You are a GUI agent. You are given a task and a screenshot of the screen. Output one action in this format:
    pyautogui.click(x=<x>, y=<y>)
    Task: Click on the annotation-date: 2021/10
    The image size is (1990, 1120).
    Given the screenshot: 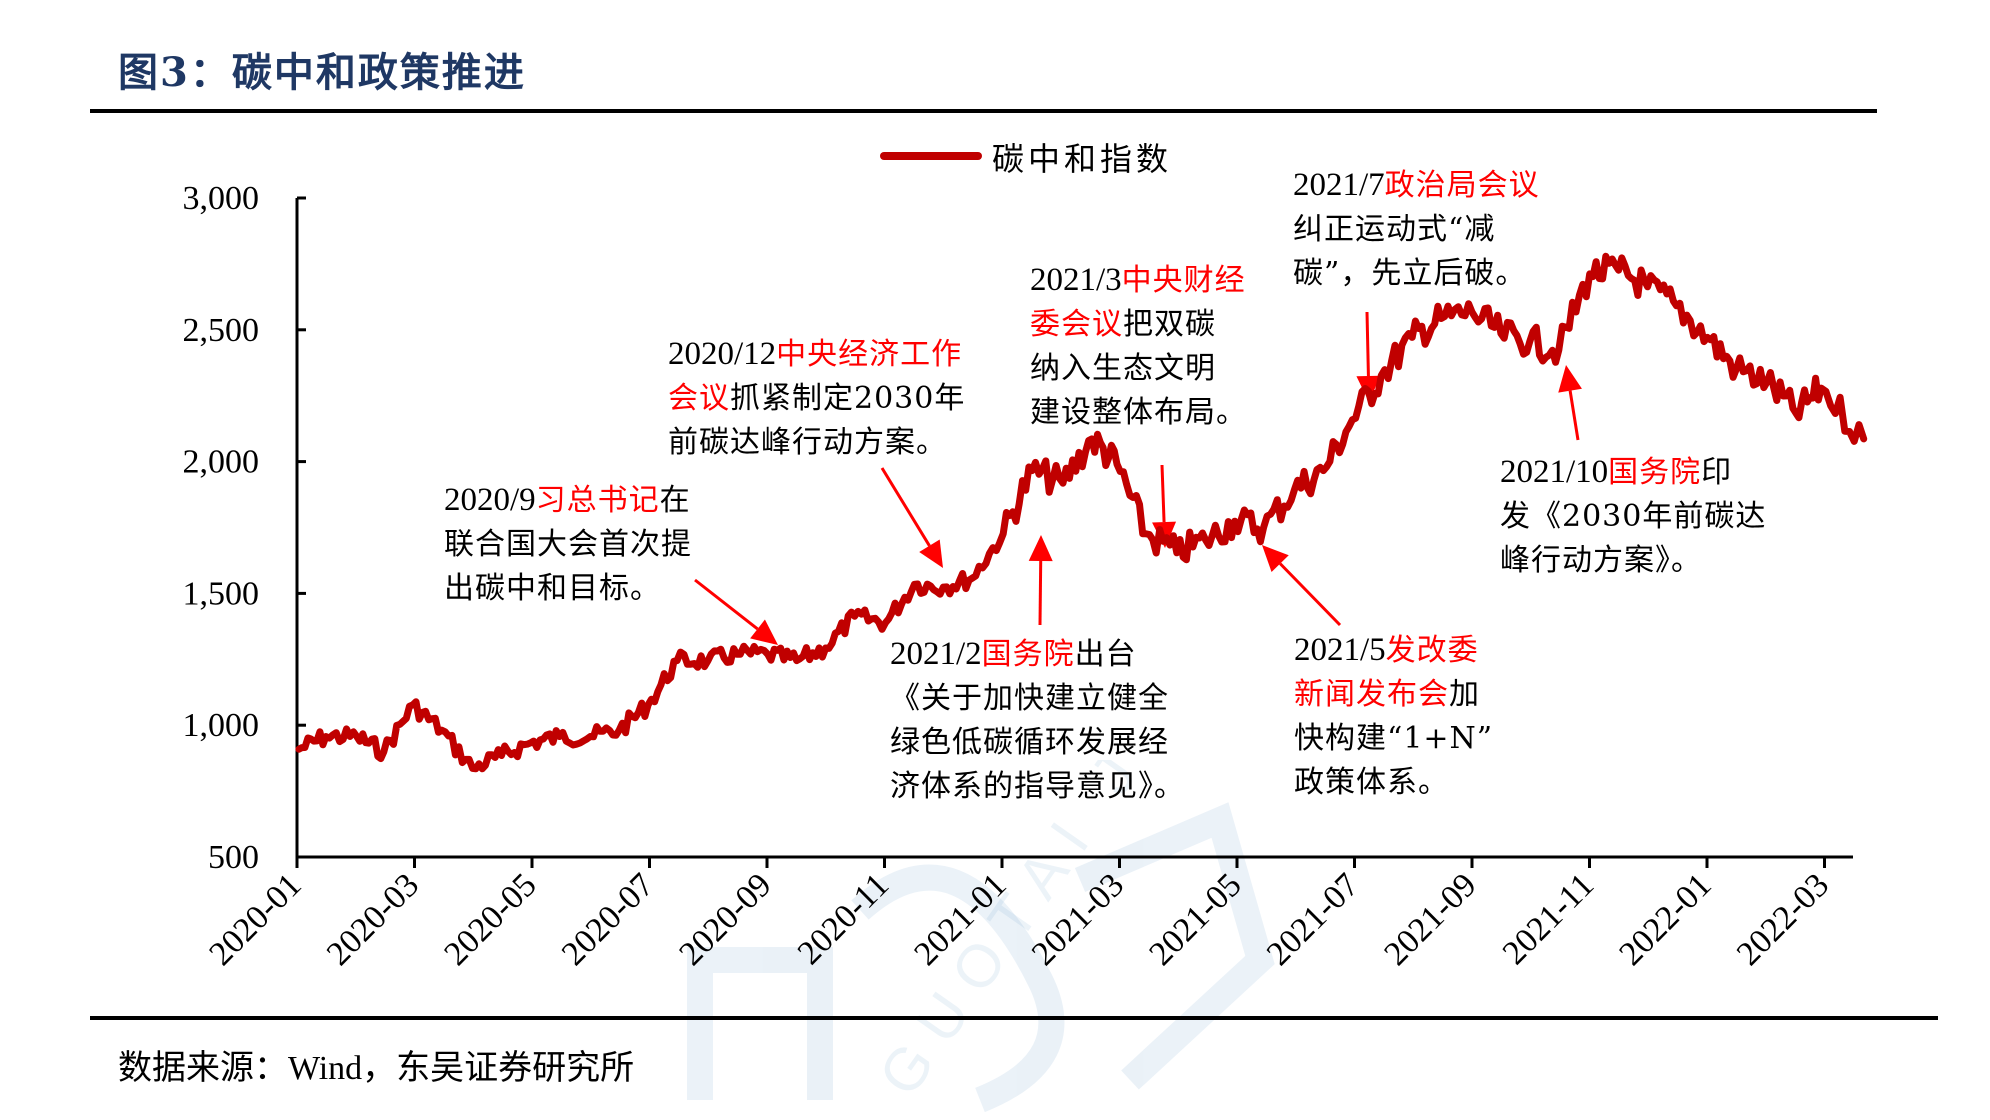 What is the action you would take?
    pyautogui.click(x=1554, y=472)
    